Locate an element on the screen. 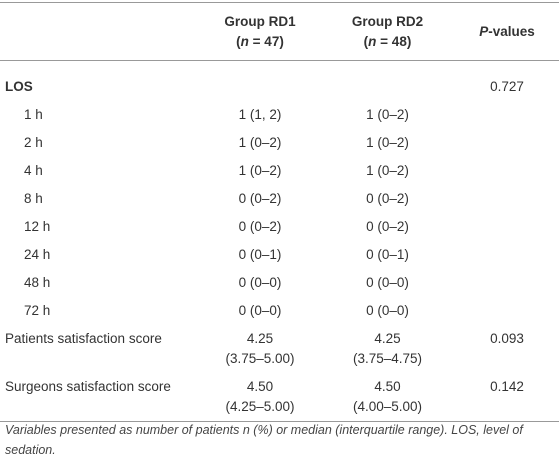 Image resolution: width=559 pixels, height=463 pixels. cell: 4.25 (3.75–5.00) is located at coordinates (260, 349).